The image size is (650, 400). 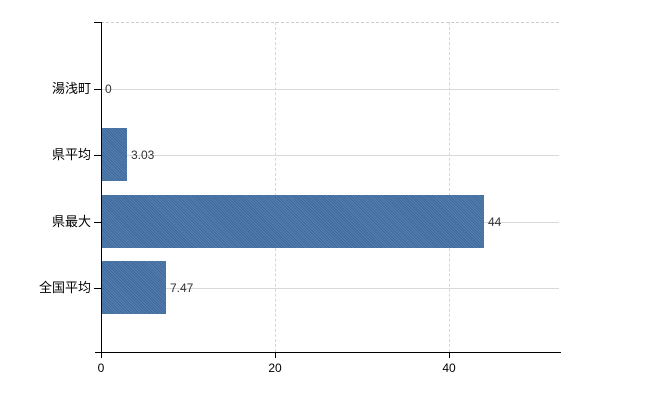 I want to click on plot-top-border, so click(x=330, y=22).